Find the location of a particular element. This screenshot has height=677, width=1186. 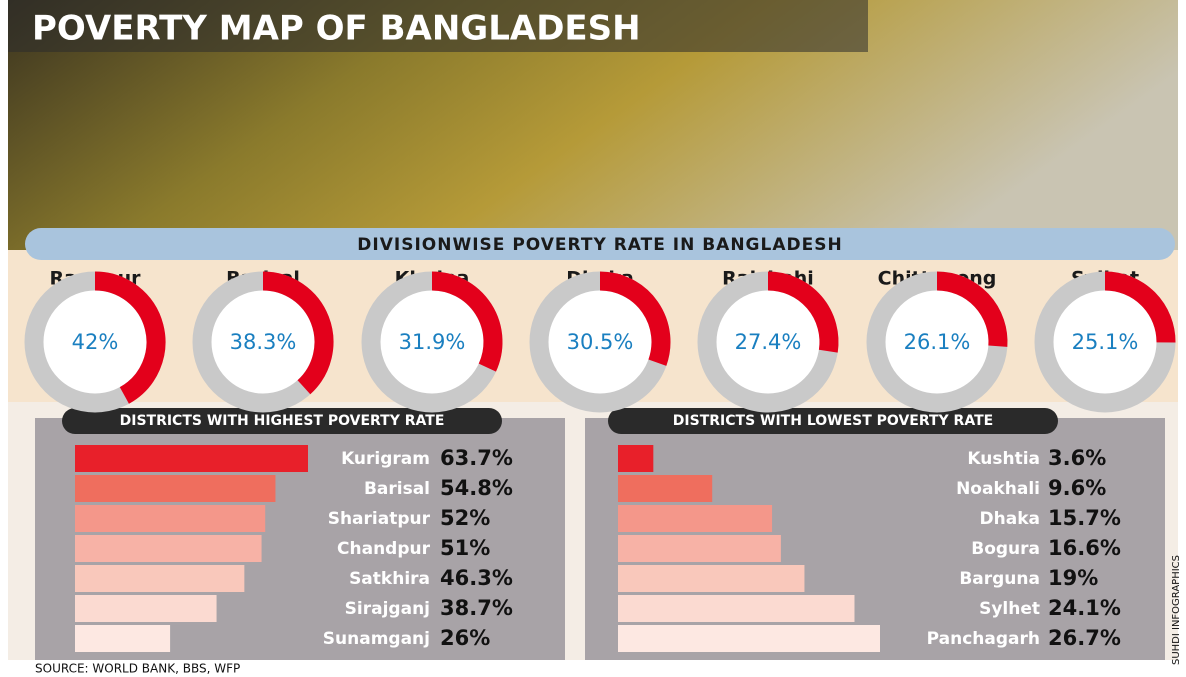

bar-value: 52% is located at coordinates (465, 518).